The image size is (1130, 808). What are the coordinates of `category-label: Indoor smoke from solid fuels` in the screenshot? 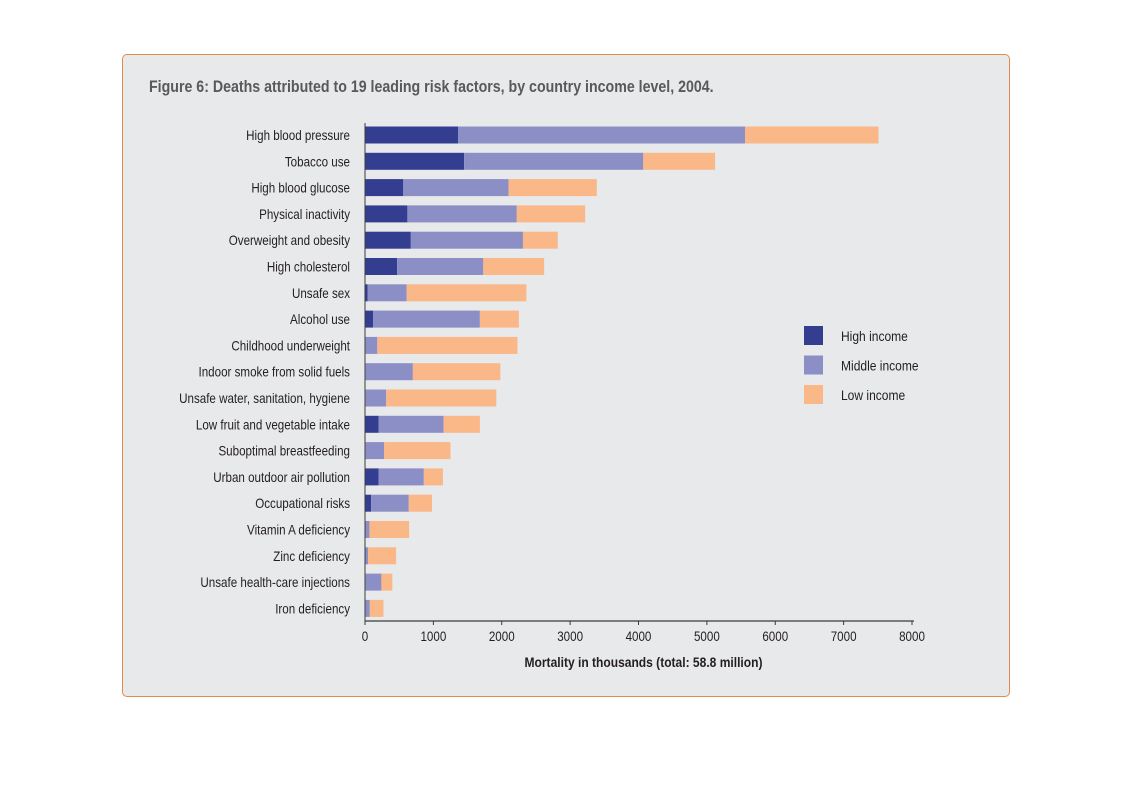 It's located at (274, 372).